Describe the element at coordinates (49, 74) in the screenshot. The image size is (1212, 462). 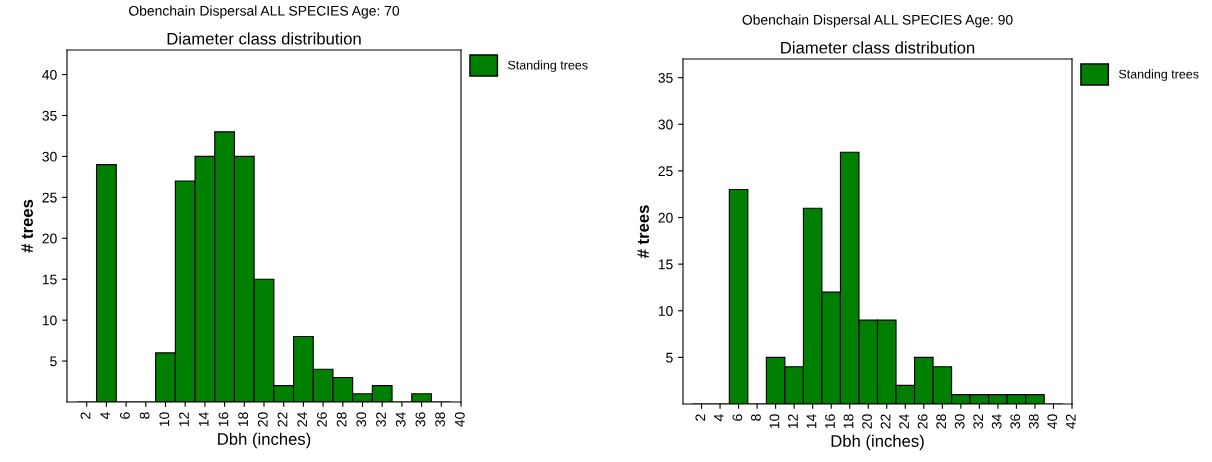
I see `y-tick-label: 40` at that location.